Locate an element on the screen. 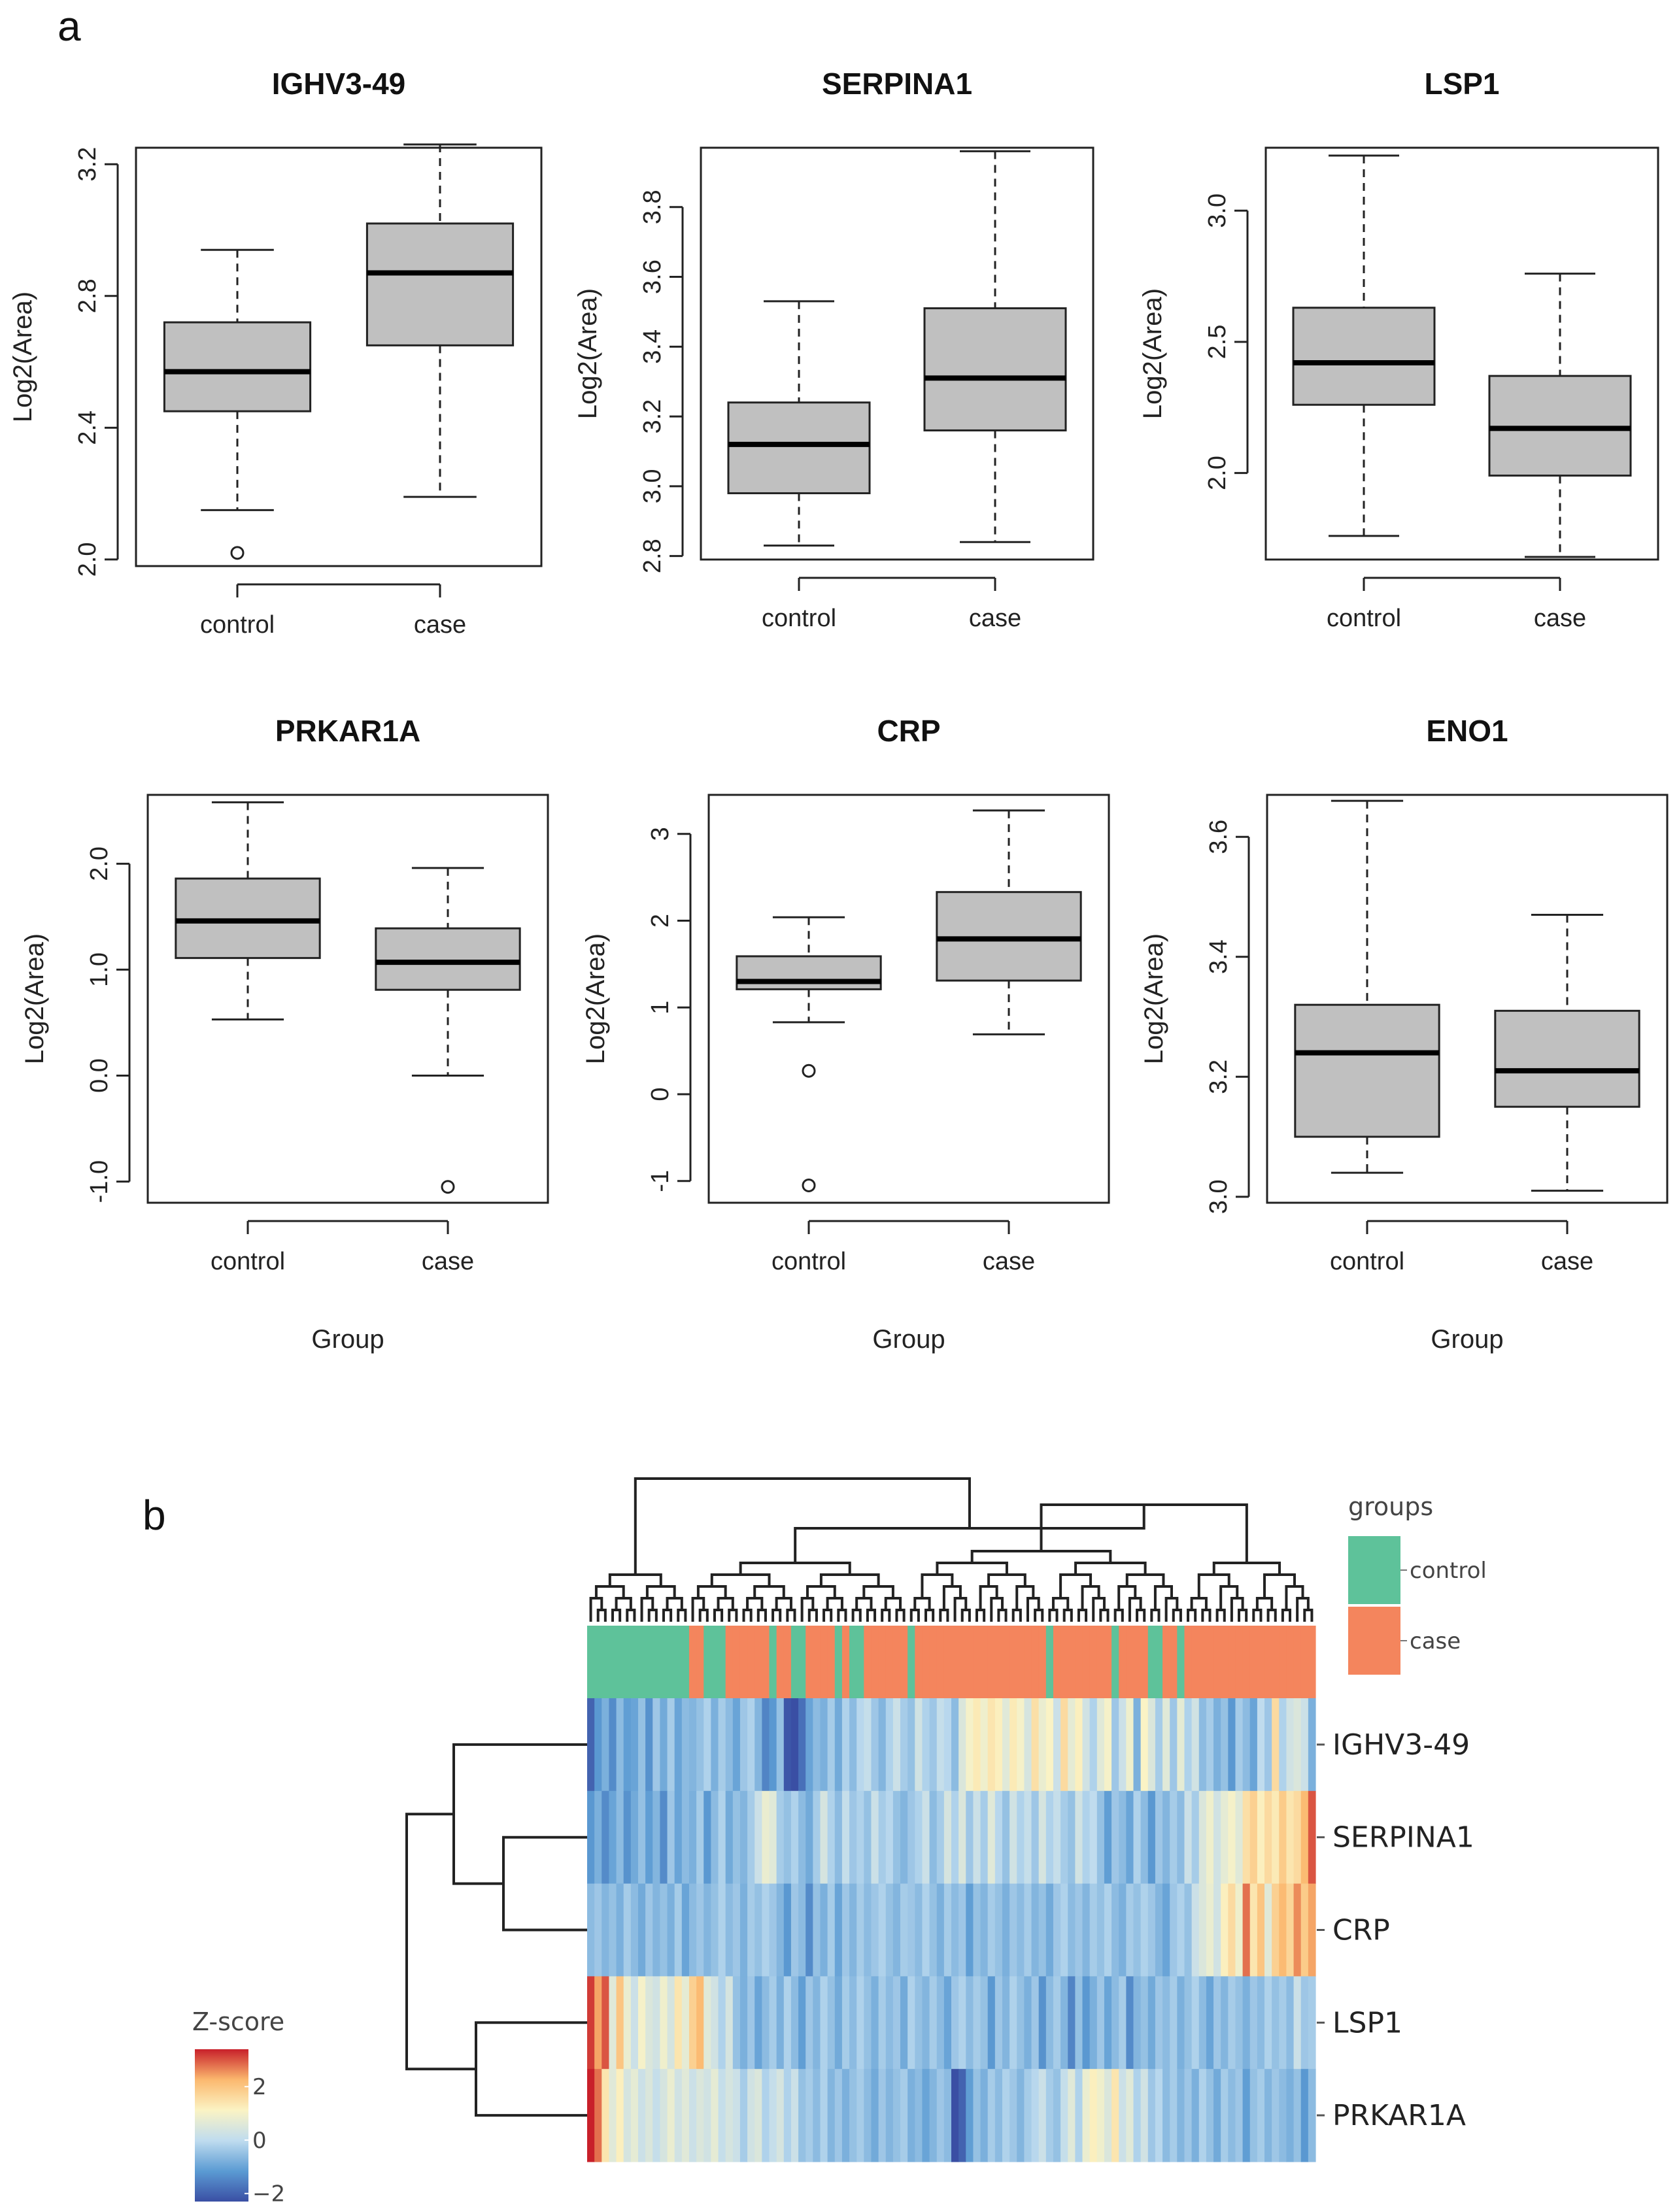  row-label-prkar1a: PRKAR1A is located at coordinates (1399, 2115).